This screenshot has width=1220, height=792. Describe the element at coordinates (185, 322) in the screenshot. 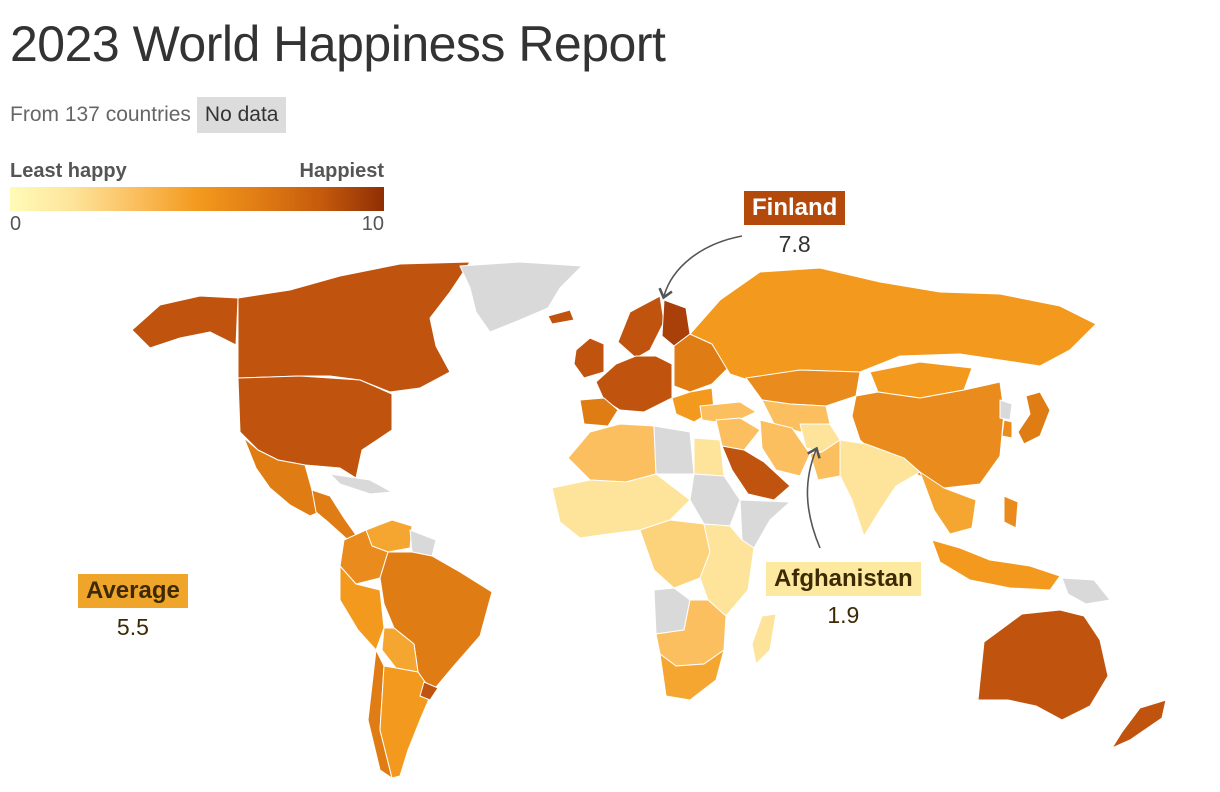

I see `region-alaska` at that location.